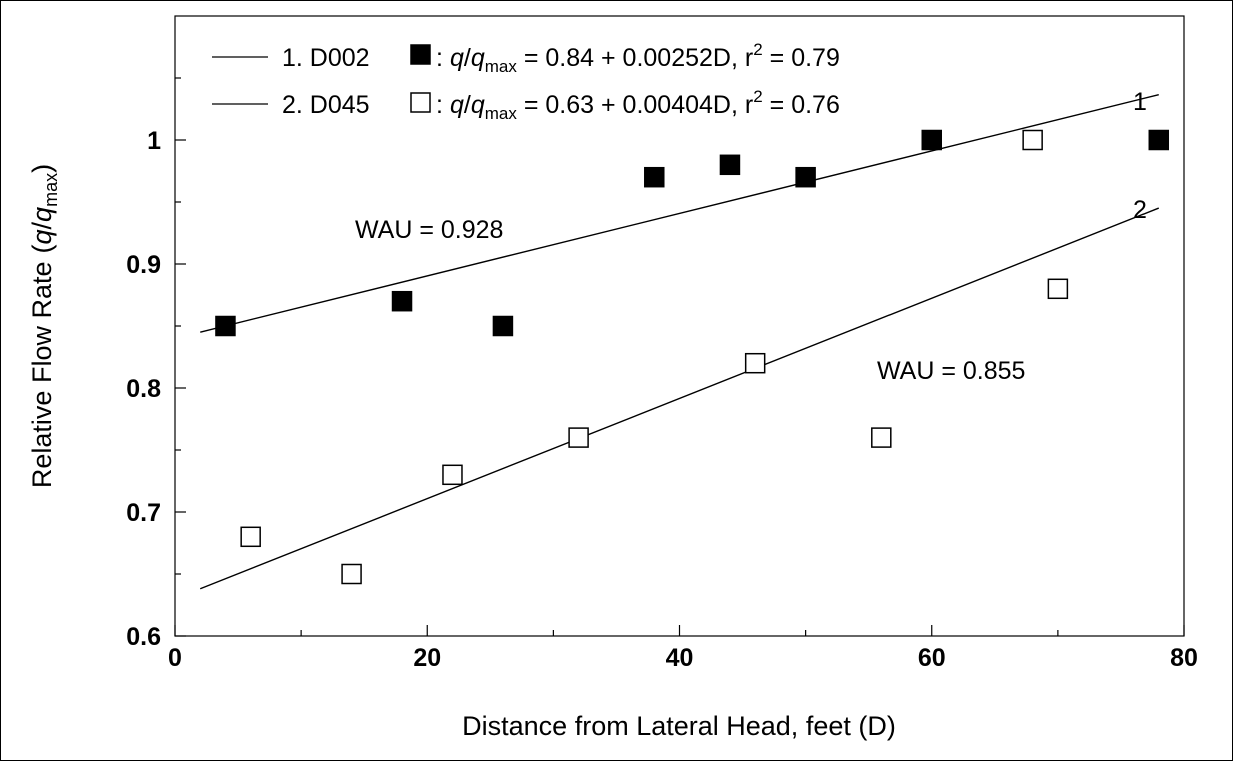 The image size is (1233, 761). I want to click on y-tick-label: 0.8, so click(143, 389).